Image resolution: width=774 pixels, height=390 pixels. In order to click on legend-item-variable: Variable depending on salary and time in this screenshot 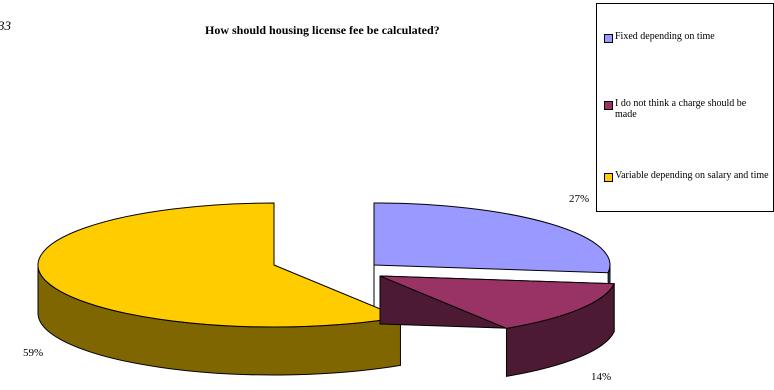, I will do `click(687, 176)`.